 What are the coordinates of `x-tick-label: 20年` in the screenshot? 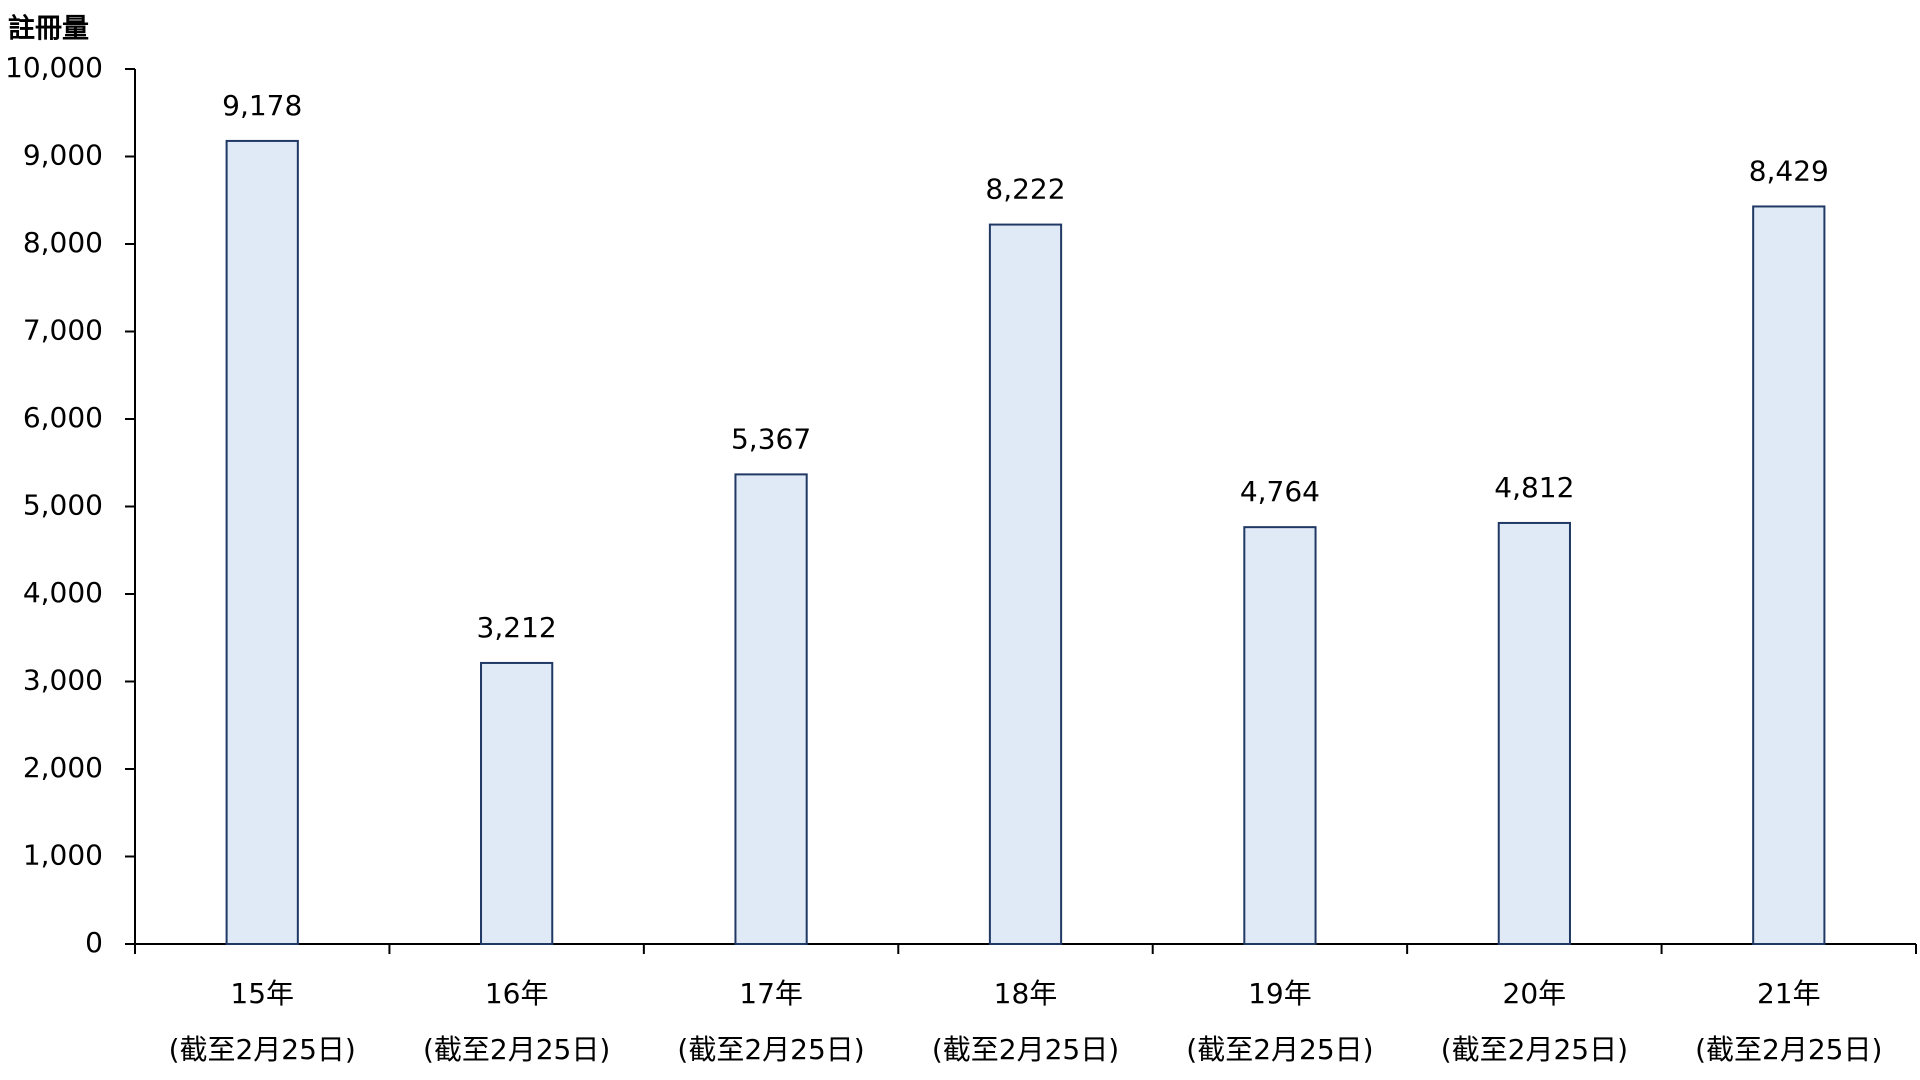 It's located at (1535, 993).